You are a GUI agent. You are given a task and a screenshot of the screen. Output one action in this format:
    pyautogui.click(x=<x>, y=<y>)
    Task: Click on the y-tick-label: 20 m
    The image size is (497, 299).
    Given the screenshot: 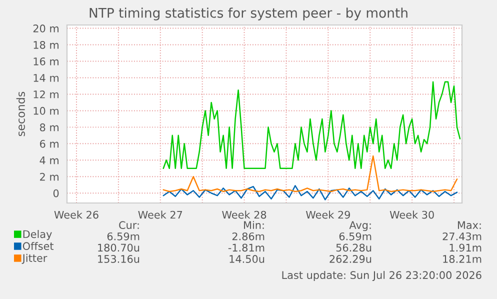 What is the action you would take?
    pyautogui.click(x=45, y=28)
    